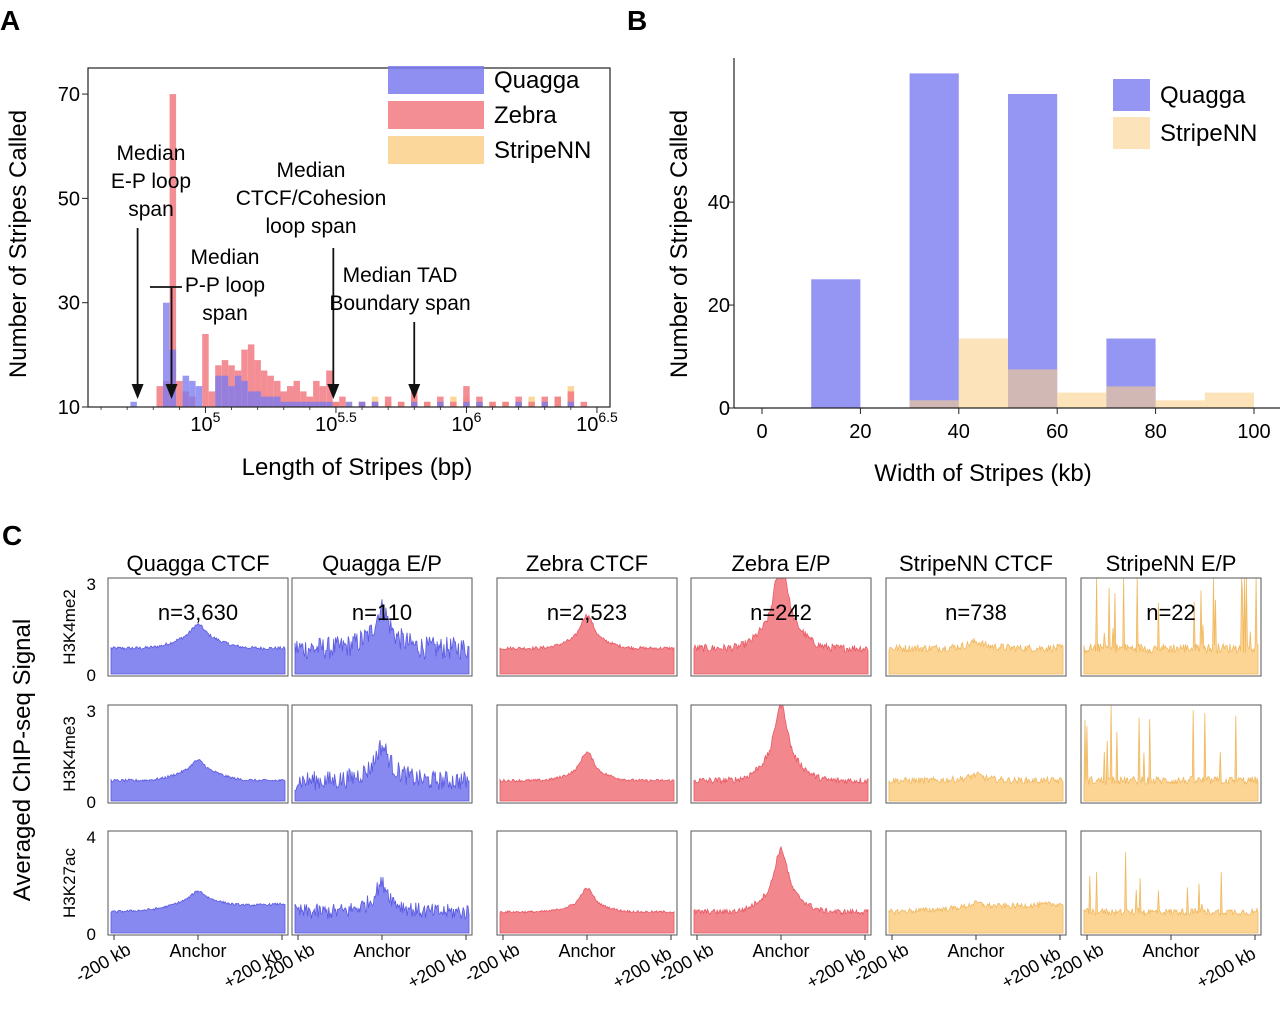  I want to click on a-legend-label-zebra: Zebra, so click(525, 115).